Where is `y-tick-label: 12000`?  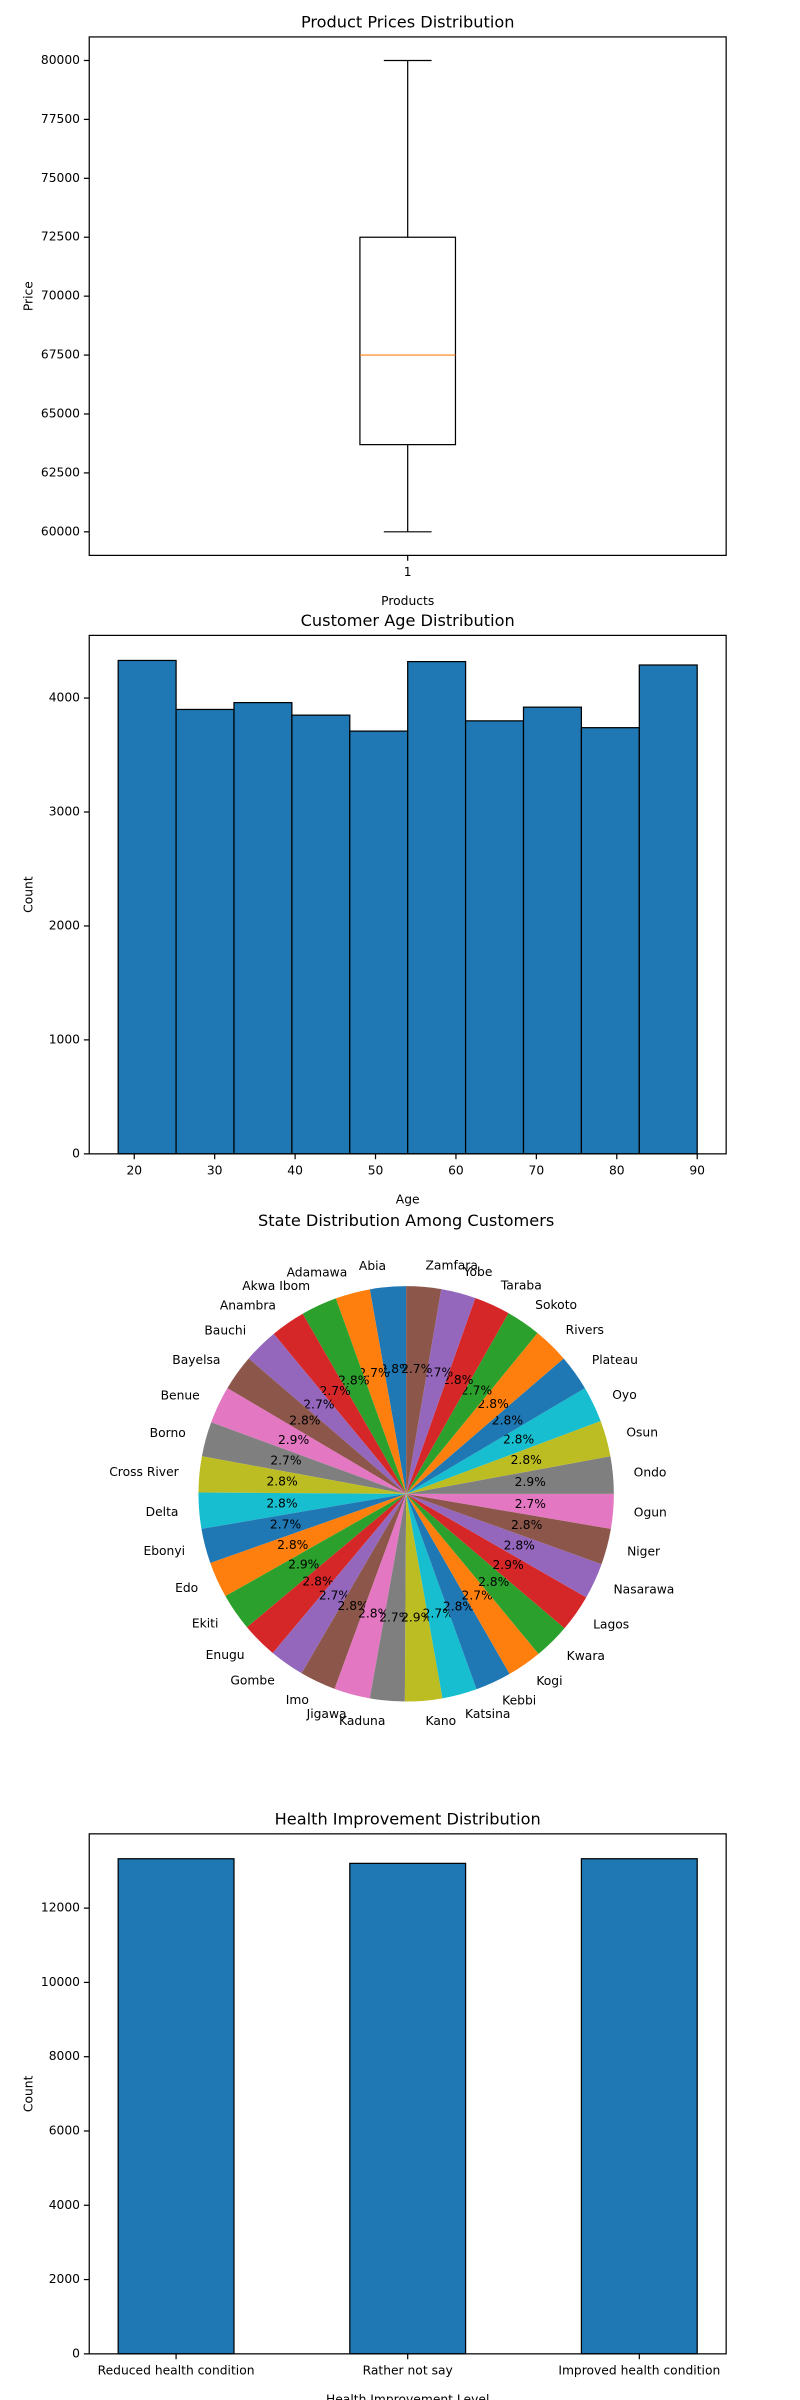 y-tick-label: 12000 is located at coordinates (60, 1908).